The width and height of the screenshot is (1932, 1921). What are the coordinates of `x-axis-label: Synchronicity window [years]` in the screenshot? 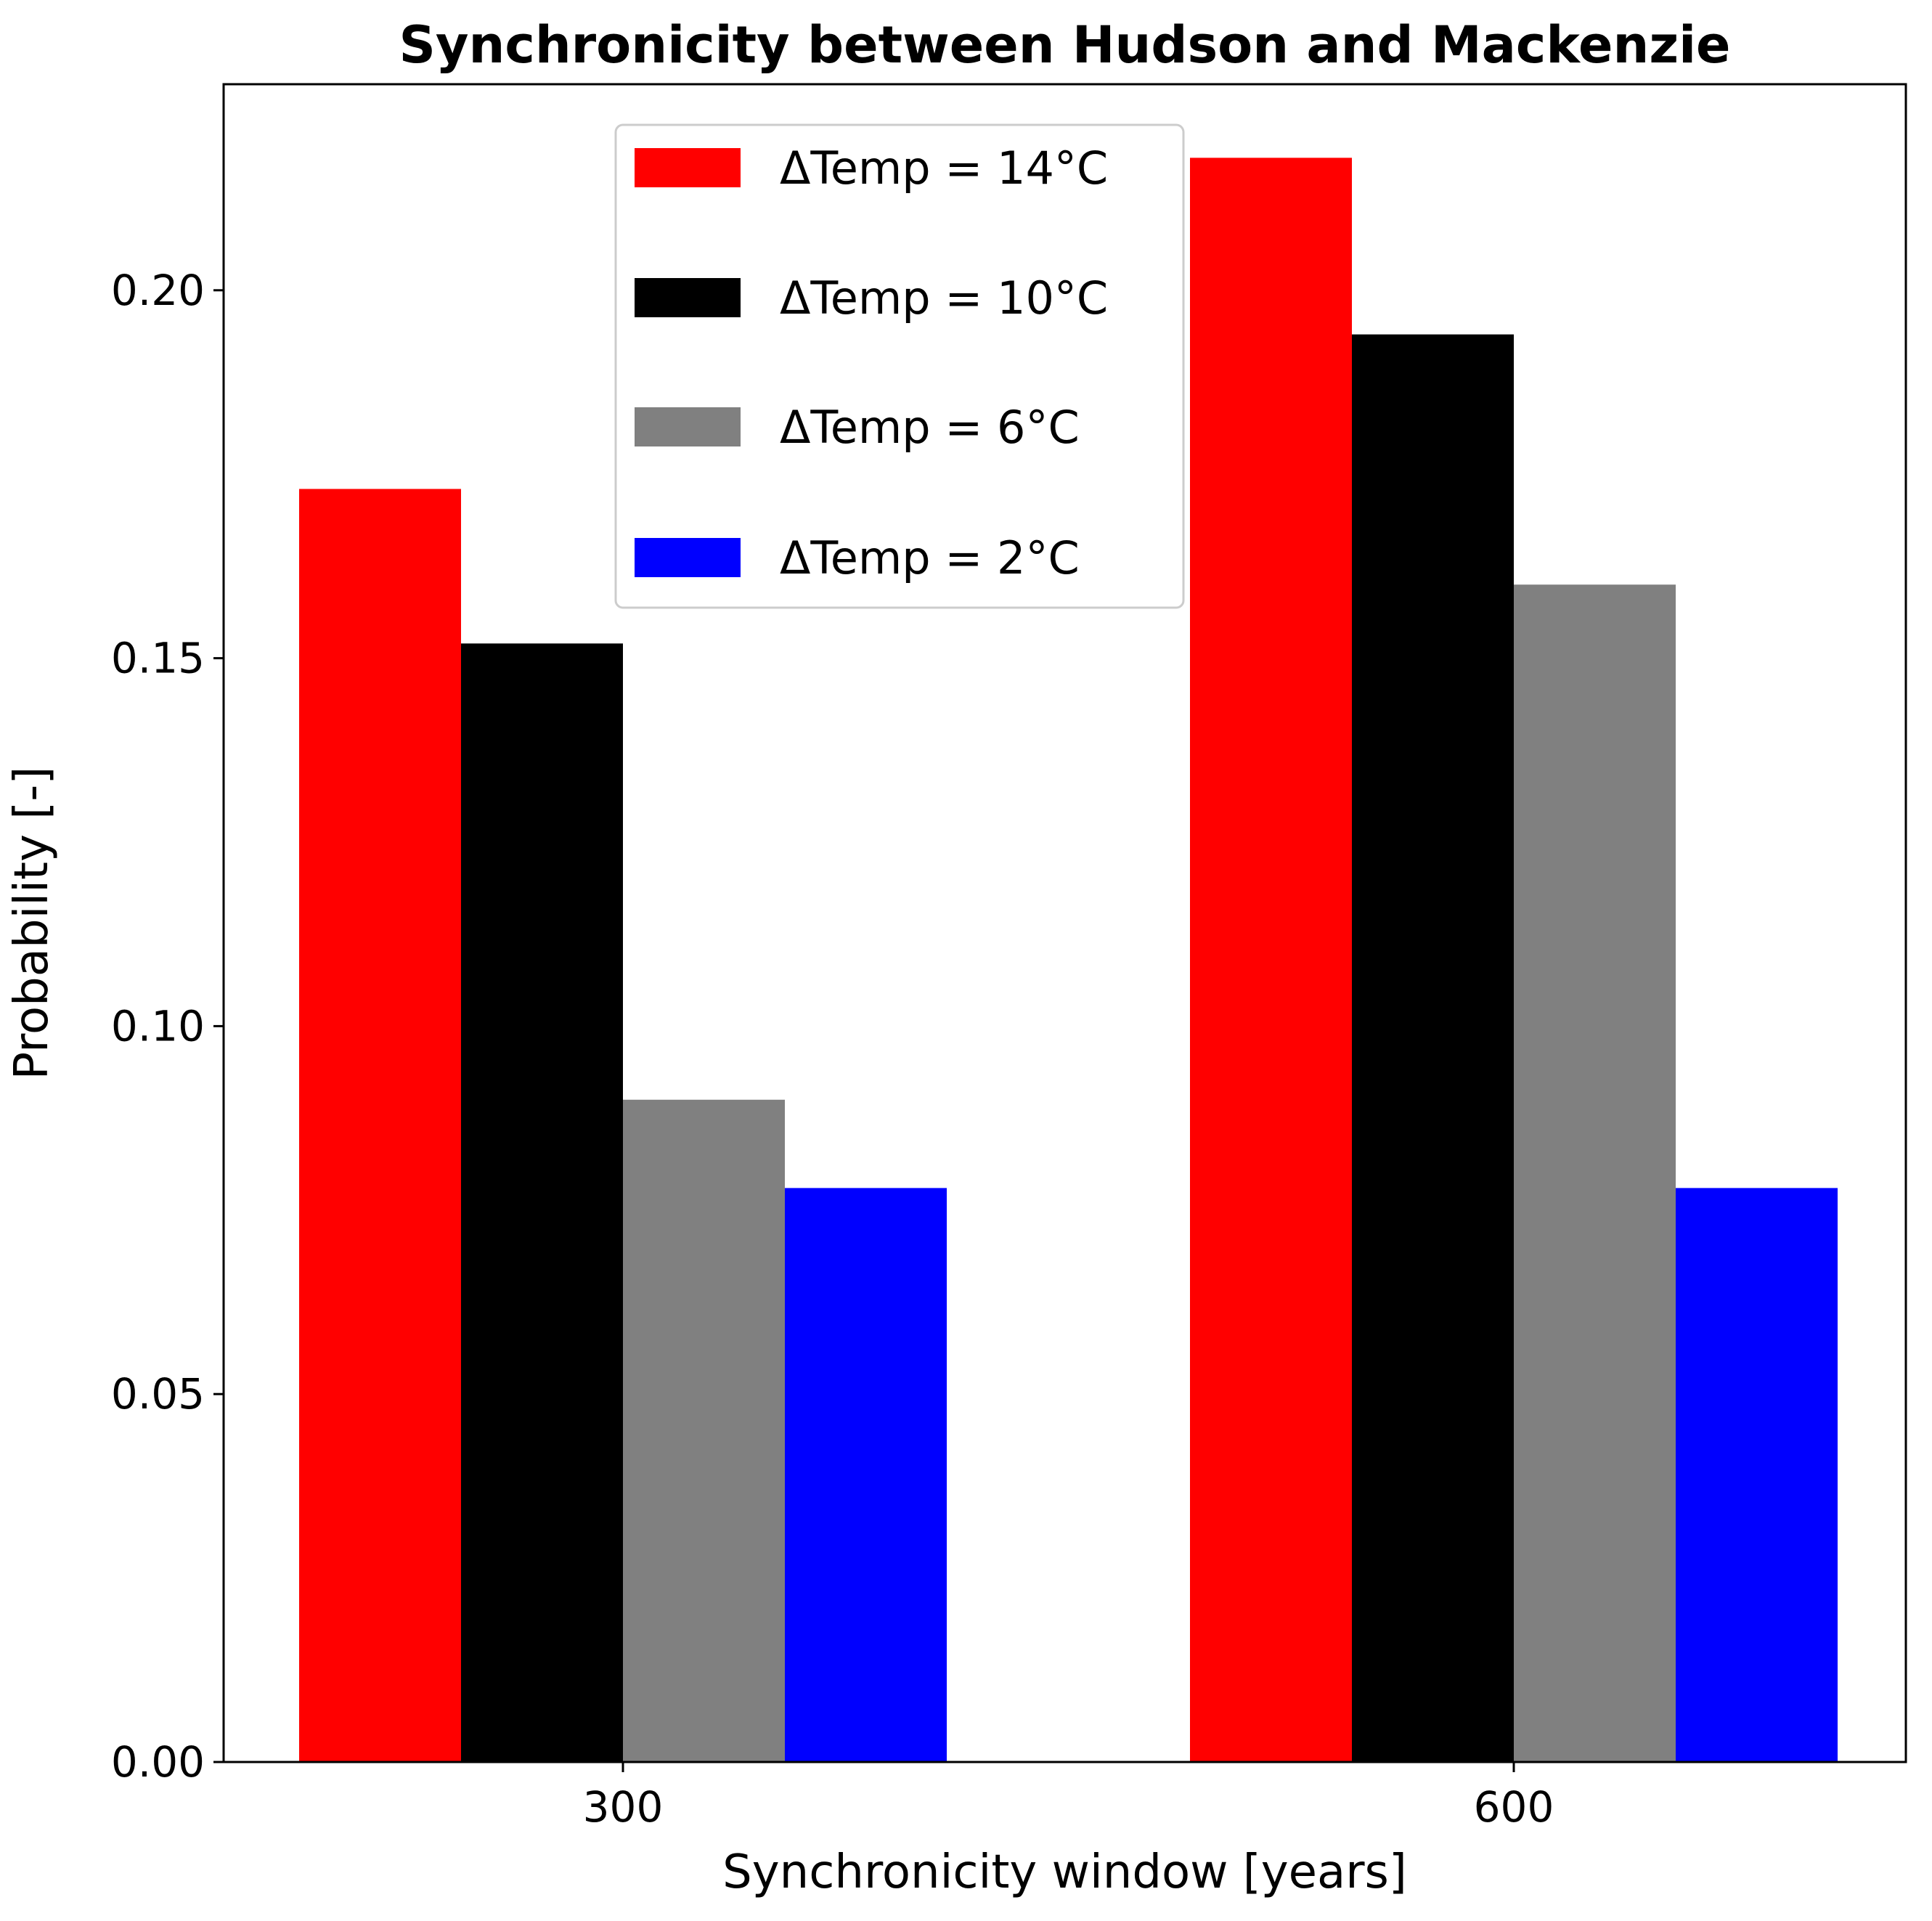 It's located at (1064, 1872).